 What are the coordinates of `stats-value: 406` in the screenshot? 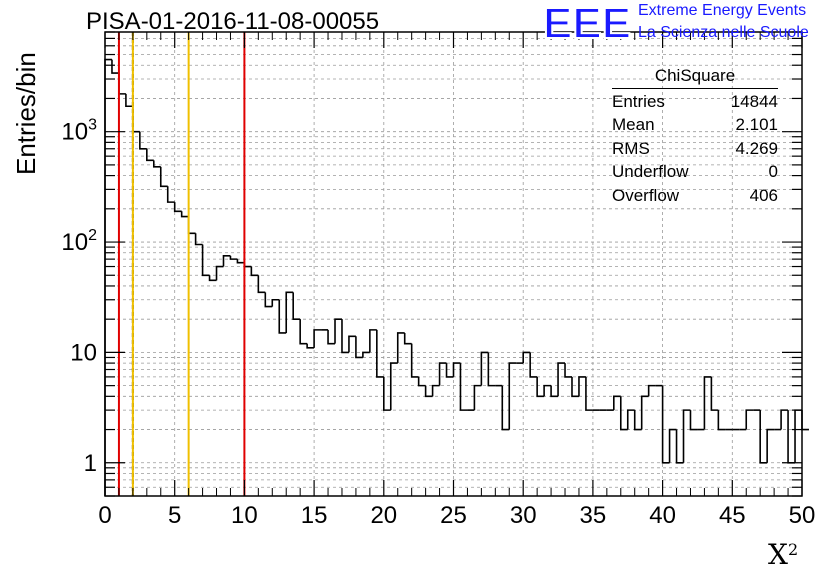 It's located at (763, 195).